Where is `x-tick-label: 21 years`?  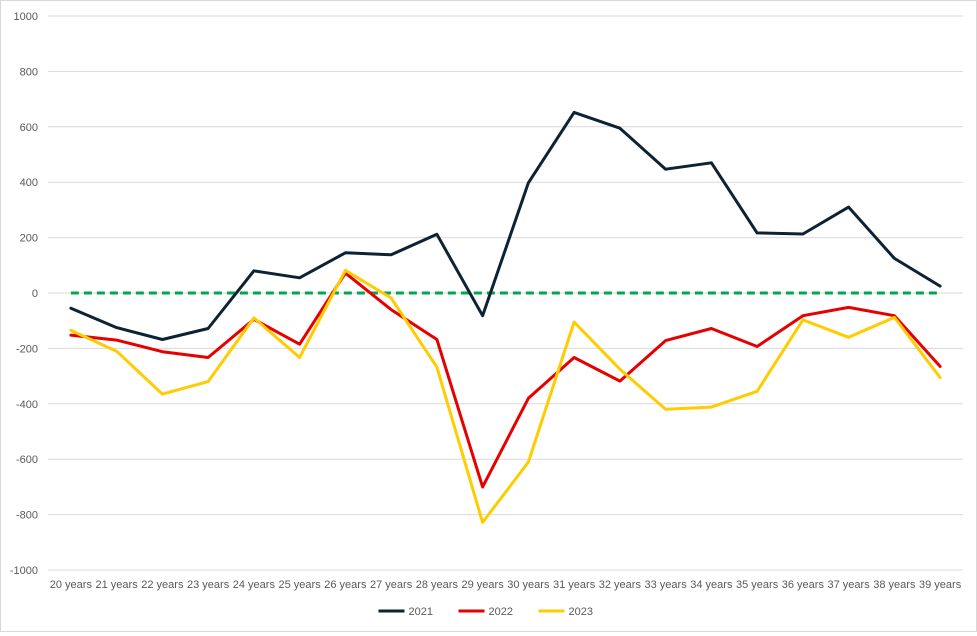
x-tick-label: 21 years is located at coordinates (117, 585).